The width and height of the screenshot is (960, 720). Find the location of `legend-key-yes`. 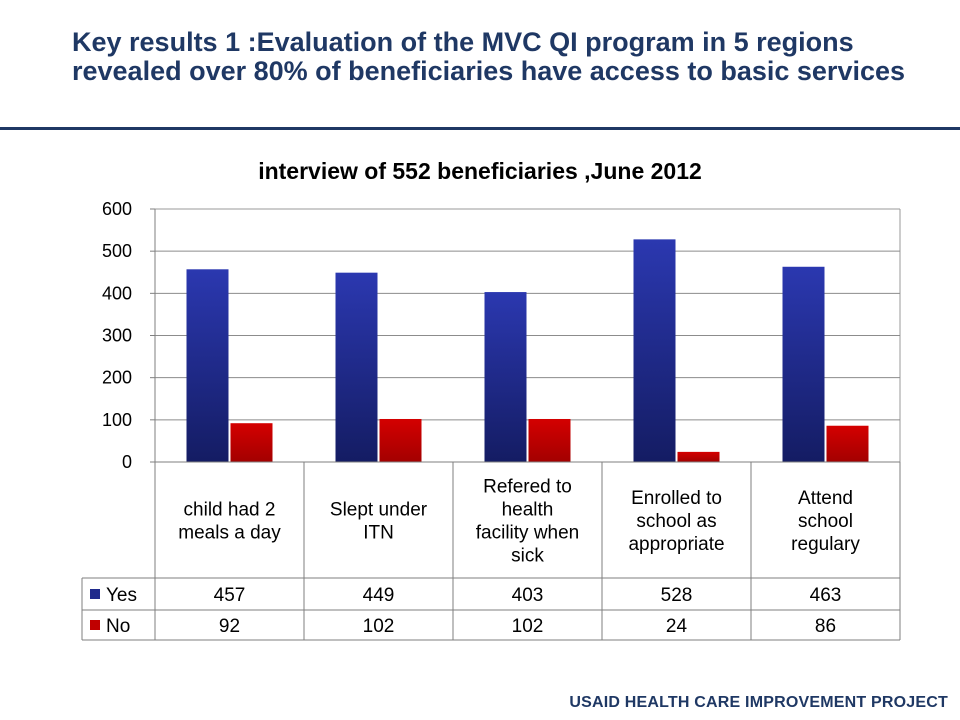

legend-key-yes is located at coordinates (95, 594).